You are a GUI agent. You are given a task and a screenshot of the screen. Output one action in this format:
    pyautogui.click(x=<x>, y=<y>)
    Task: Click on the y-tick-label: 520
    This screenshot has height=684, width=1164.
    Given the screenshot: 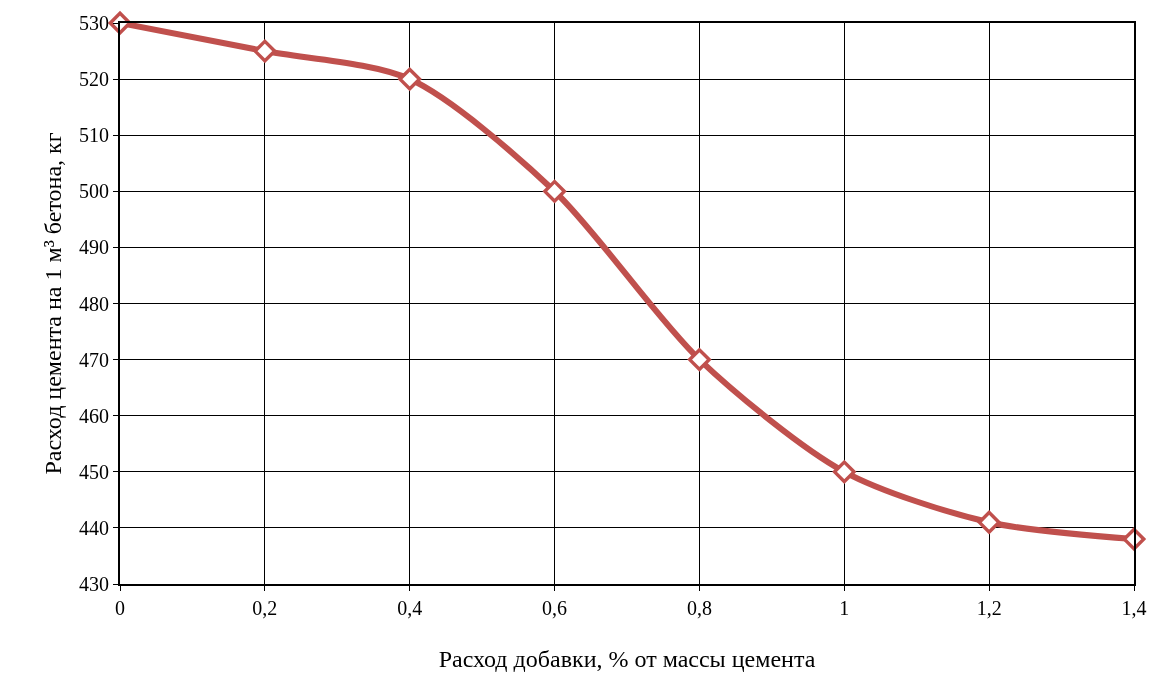 What is the action you would take?
    pyautogui.click(x=94, y=79)
    